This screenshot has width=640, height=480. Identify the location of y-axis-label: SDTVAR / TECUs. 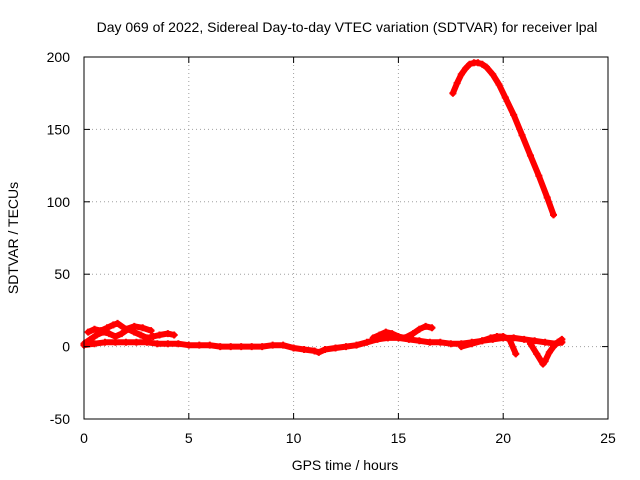
(13, 238).